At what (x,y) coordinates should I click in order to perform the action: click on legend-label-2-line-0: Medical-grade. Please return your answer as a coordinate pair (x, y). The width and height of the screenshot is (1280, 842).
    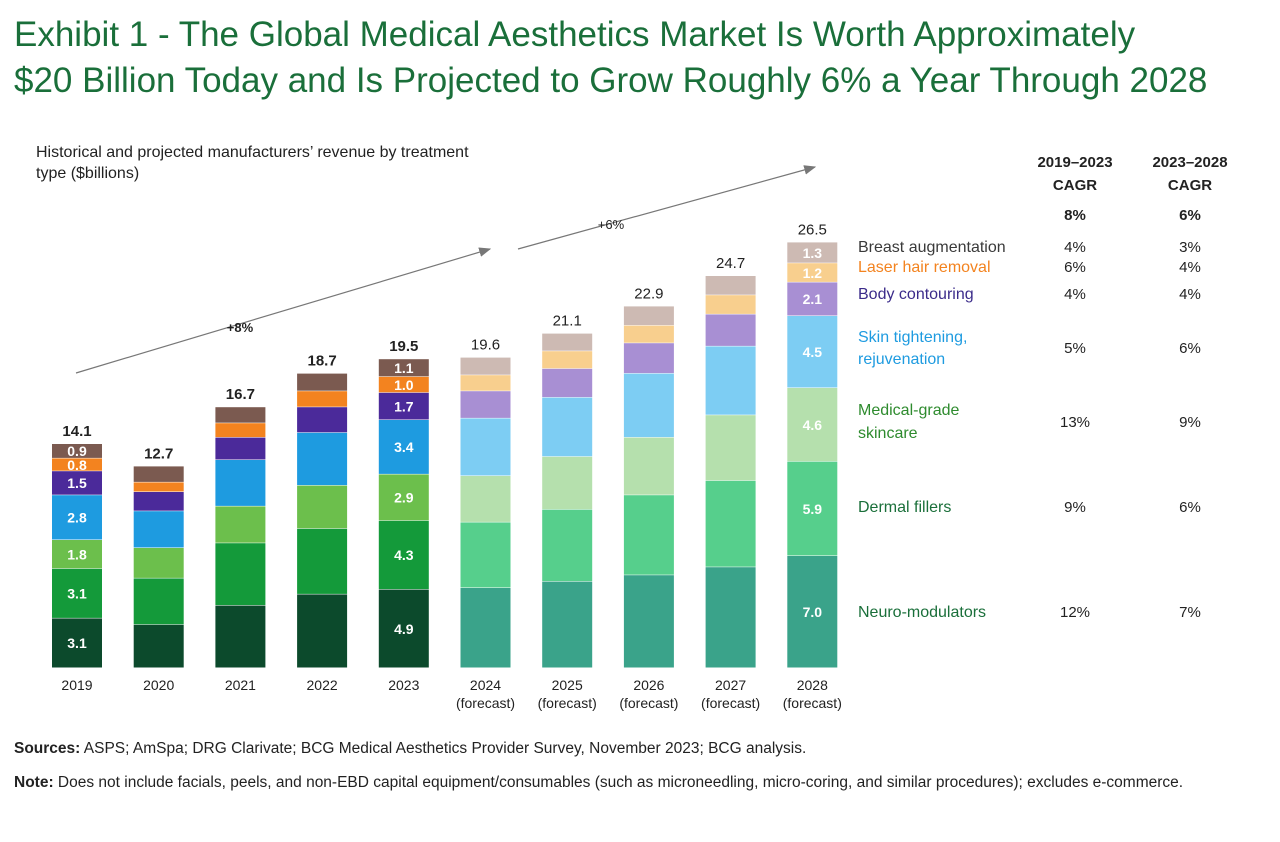
    Looking at the image, I should click on (908, 410).